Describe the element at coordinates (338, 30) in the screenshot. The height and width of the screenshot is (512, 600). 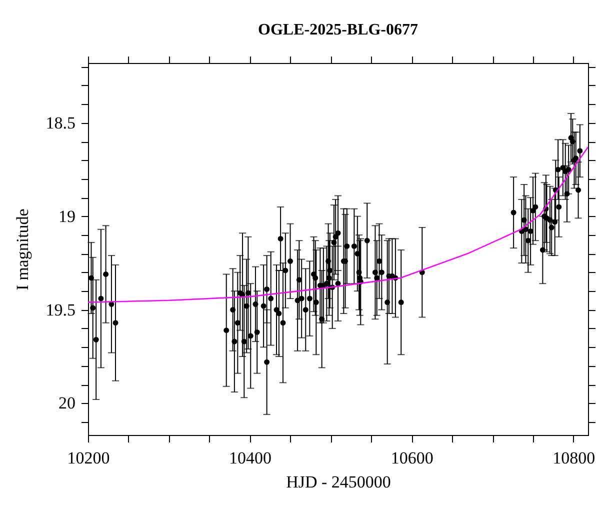
I see `chart-title: OGLE-2025-BLG-0677` at that location.